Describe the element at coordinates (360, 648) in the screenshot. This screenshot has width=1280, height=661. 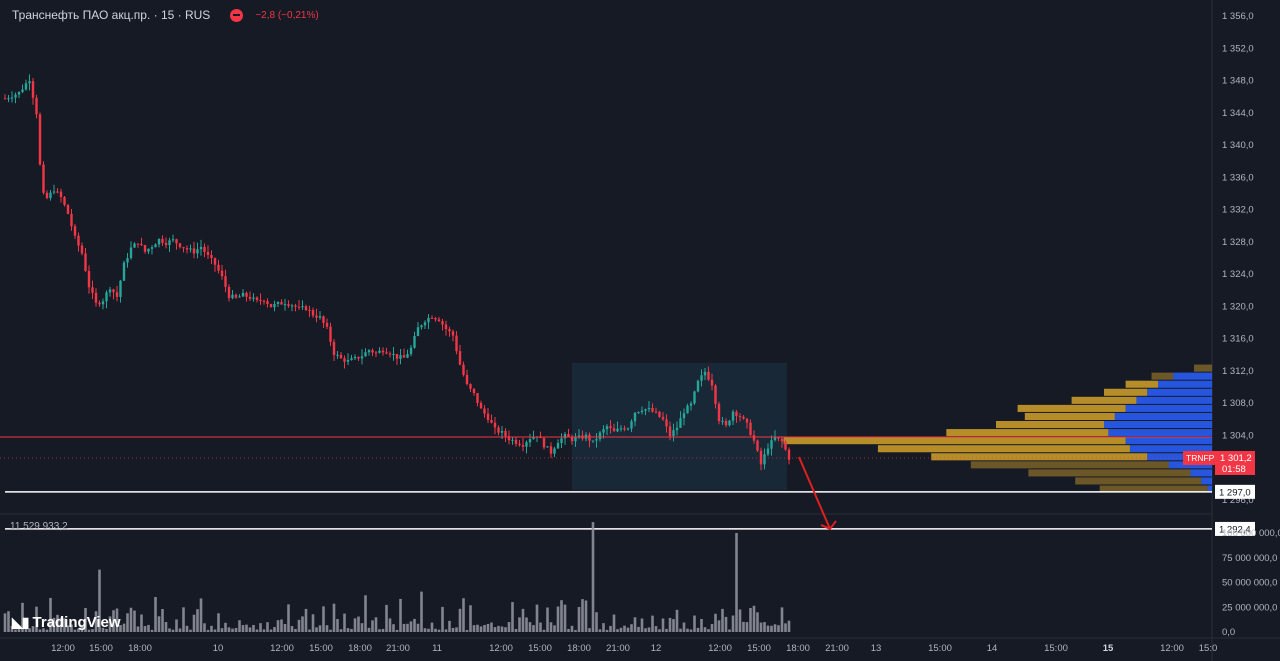
I see `time-tick-label: 18:00` at that location.